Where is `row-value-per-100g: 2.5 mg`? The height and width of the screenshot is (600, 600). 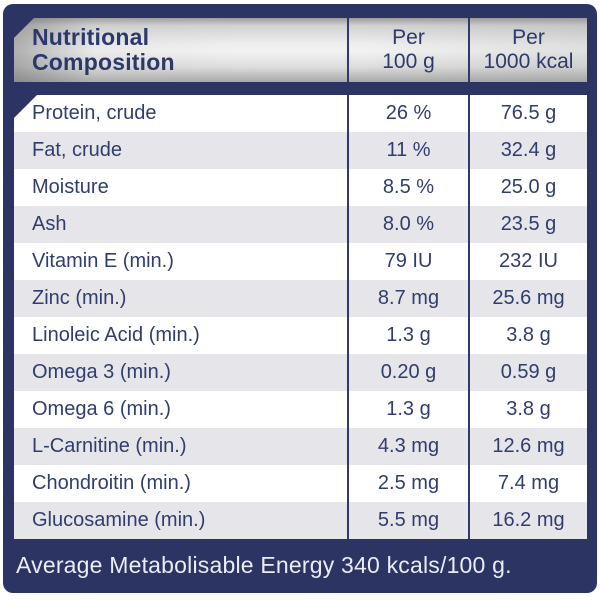 row-value-per-100g: 2.5 mg is located at coordinates (407, 483).